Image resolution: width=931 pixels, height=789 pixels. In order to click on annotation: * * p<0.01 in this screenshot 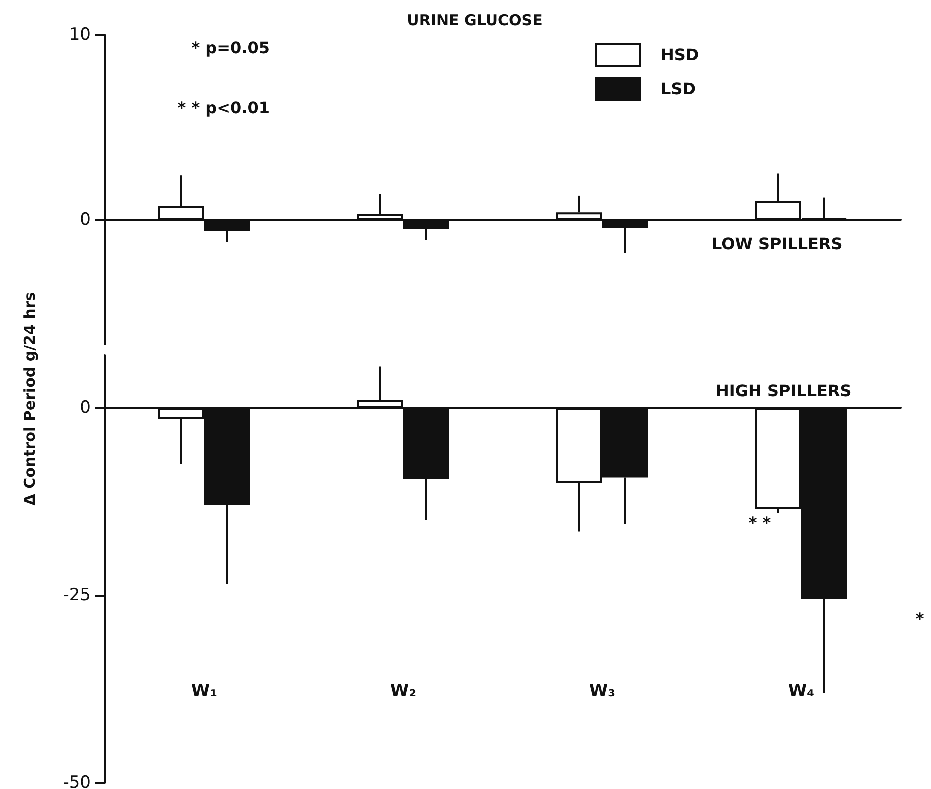, I will do `click(224, 108)`.